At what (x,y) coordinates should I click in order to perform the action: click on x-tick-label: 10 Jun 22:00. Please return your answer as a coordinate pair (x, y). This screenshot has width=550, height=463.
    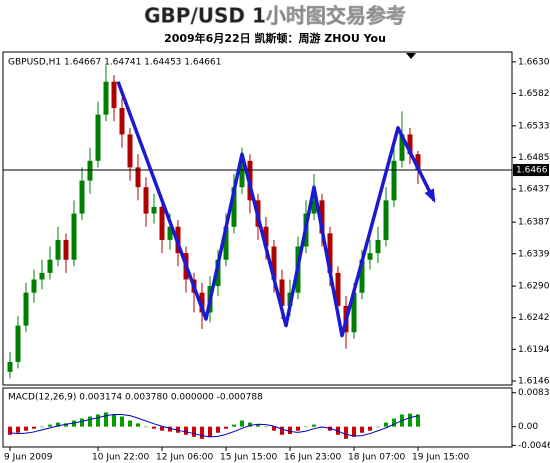
    Looking at the image, I should click on (120, 458).